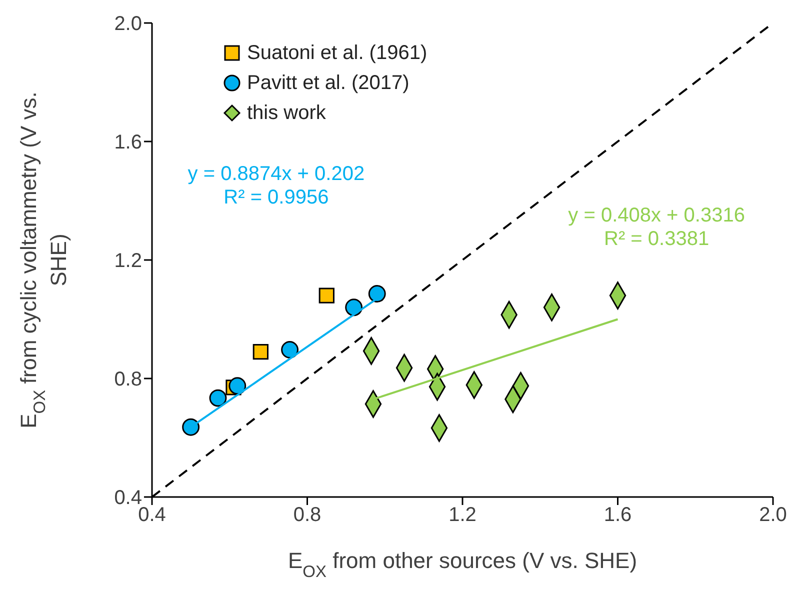  Describe the element at coordinates (337, 53) in the screenshot. I see `legend-label: Suatoni et al. (1961)` at that location.